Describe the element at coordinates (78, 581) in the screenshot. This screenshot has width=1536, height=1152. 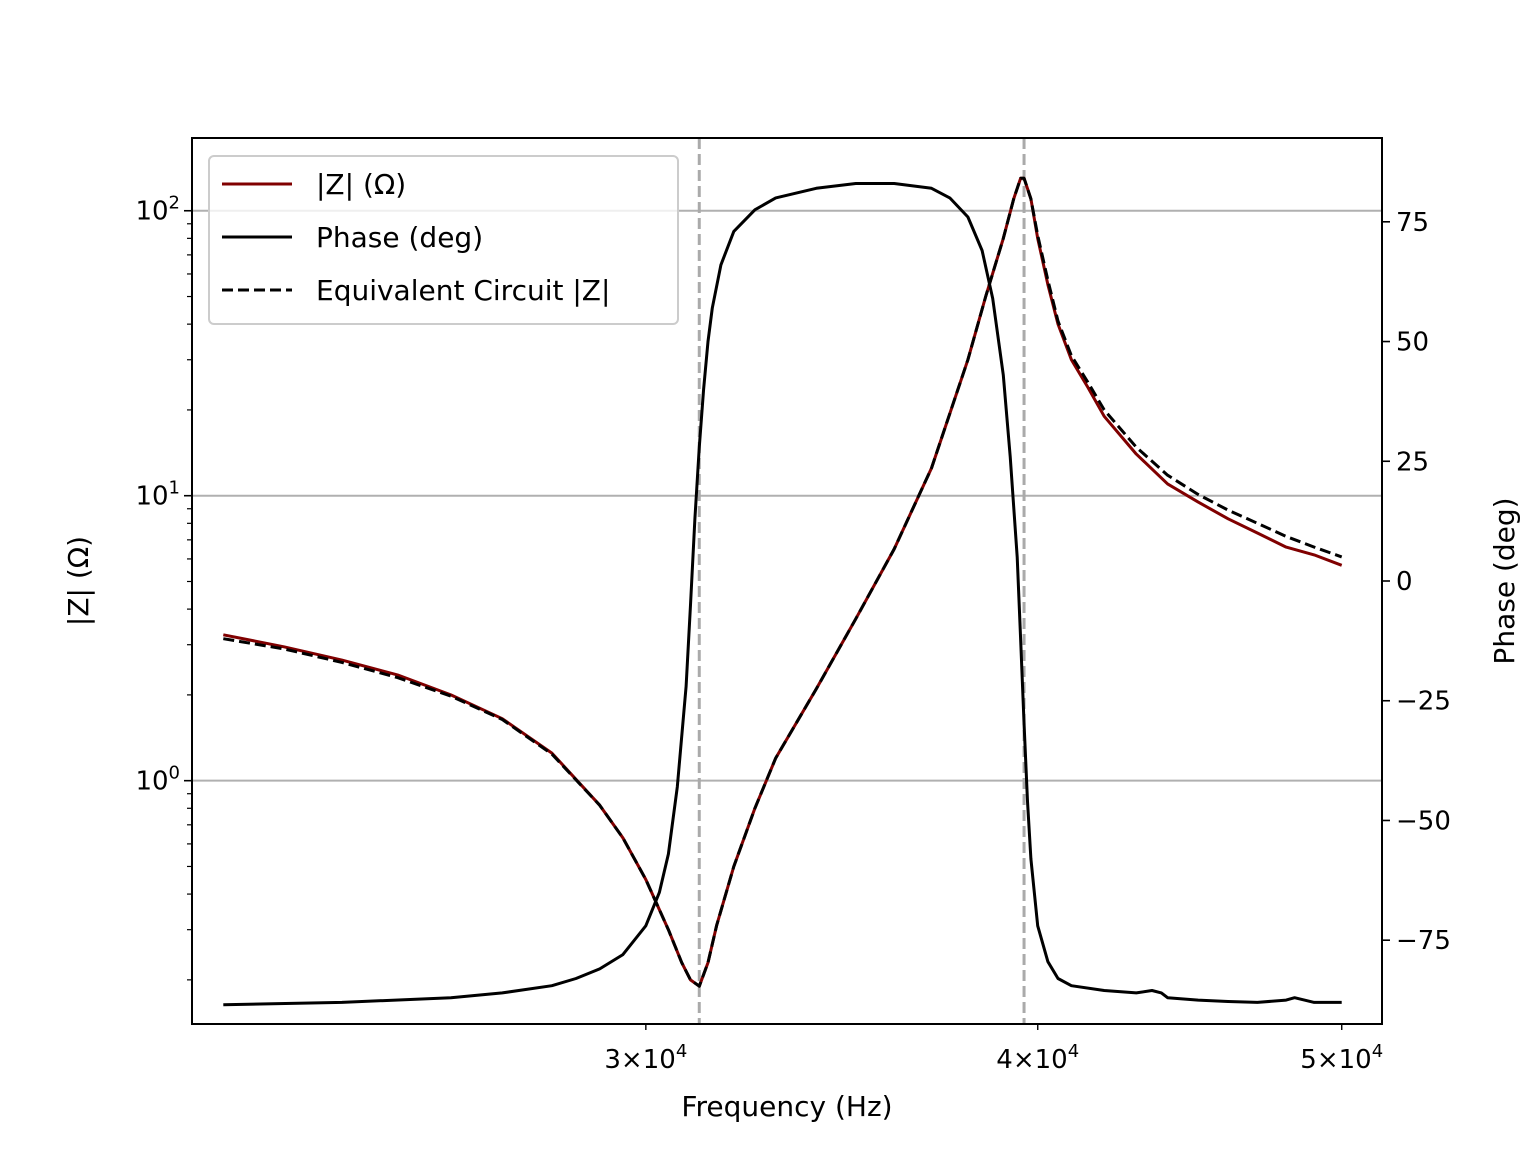
I see `y-axis-label-left: |Z| (Ω)` at that location.